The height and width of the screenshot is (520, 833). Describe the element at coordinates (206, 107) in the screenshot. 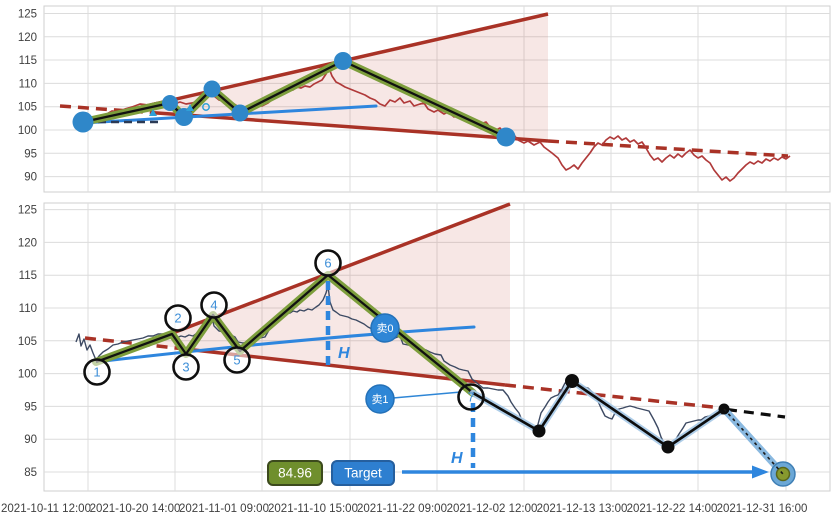

I see `exit-circle-icon` at that location.